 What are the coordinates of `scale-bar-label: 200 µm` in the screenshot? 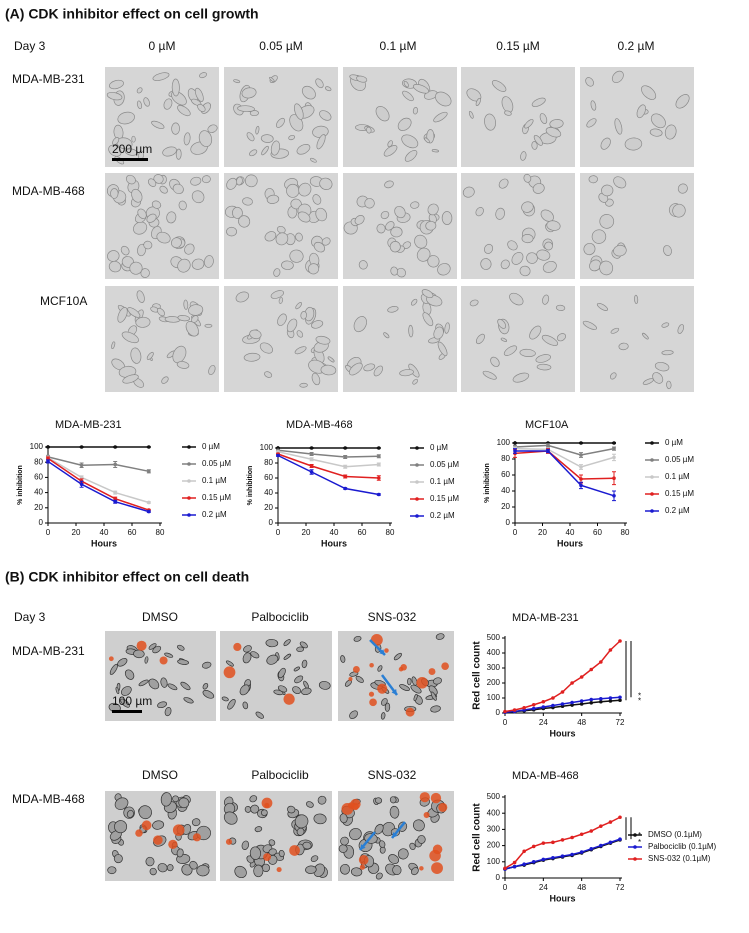 It's located at (132, 149).